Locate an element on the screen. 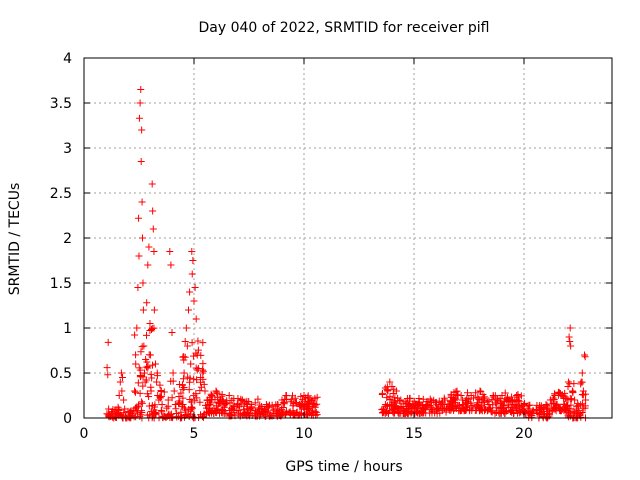 Image resolution: width=640 pixels, height=480 pixels. y-tick-label: 1.5 is located at coordinates (61, 284).